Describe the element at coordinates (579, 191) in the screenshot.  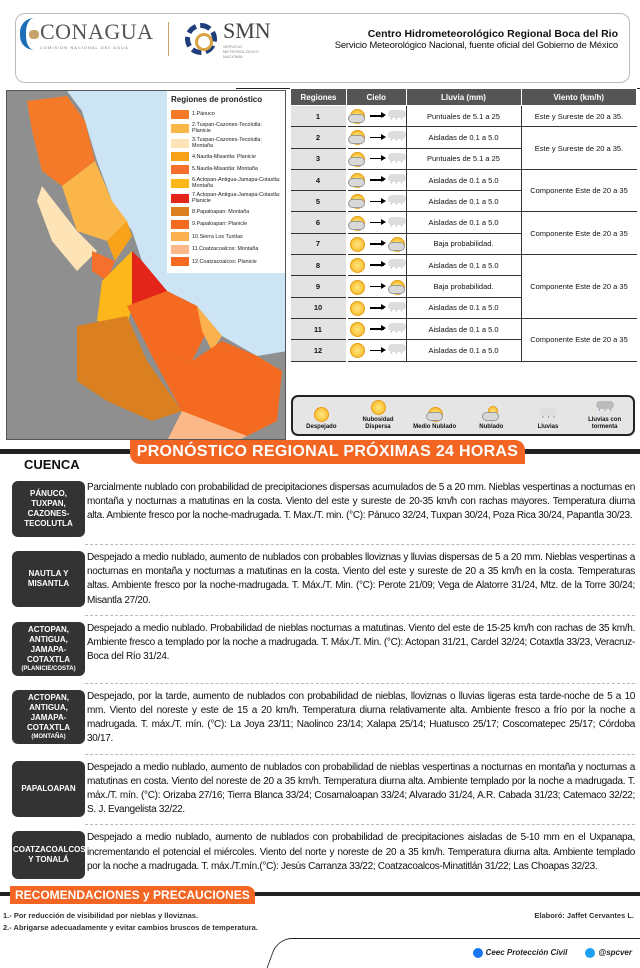
I see `wind-cell: Componente Este de 20 a 35` at that location.